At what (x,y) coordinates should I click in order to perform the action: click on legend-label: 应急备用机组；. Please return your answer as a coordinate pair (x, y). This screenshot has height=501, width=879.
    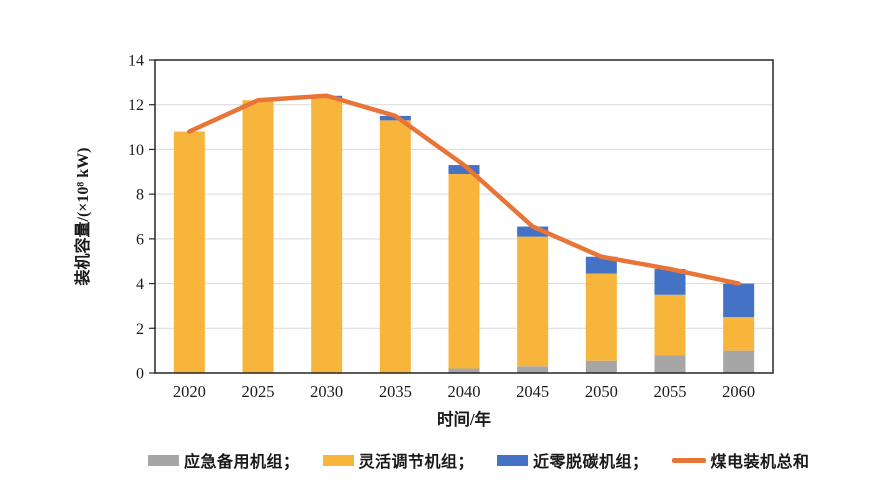
    Looking at the image, I should click on (242, 462).